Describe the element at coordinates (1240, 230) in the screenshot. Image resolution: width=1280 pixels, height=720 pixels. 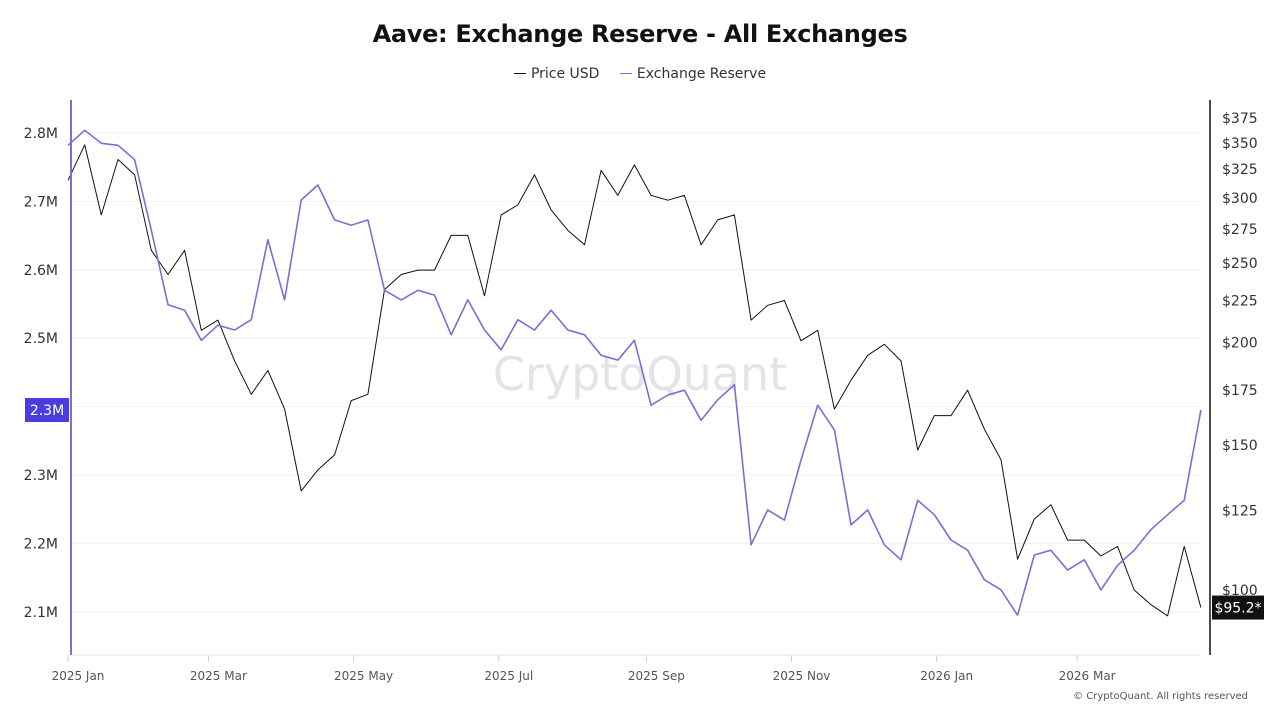
I see `right-axis-tick-label: $275` at that location.